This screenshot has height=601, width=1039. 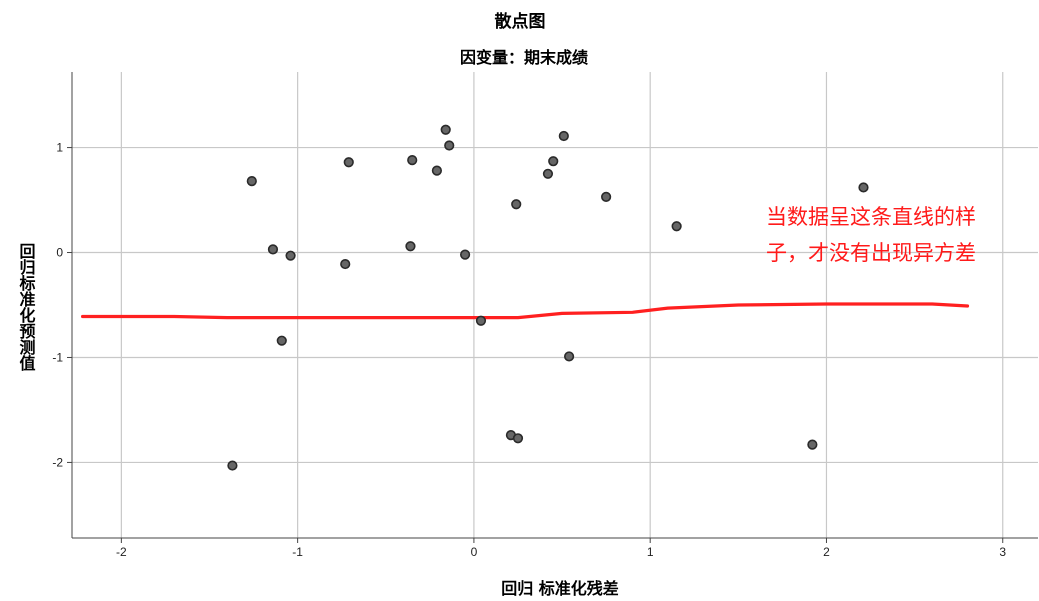 I want to click on x-tick-label: -1, so click(x=297, y=552).